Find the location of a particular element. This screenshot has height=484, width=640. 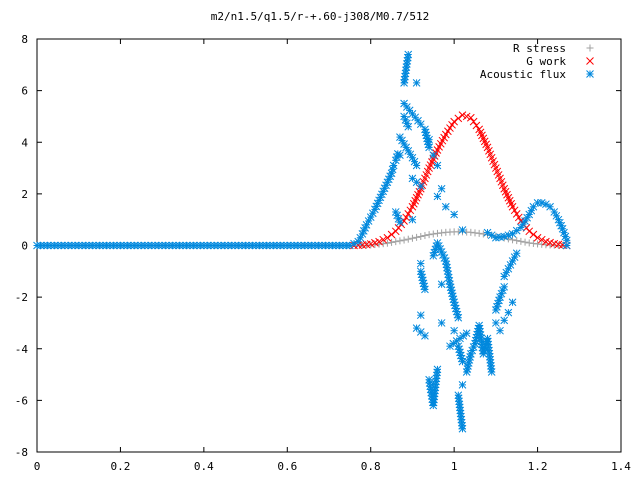

y-tick-label: -8 is located at coordinates (21, 452).